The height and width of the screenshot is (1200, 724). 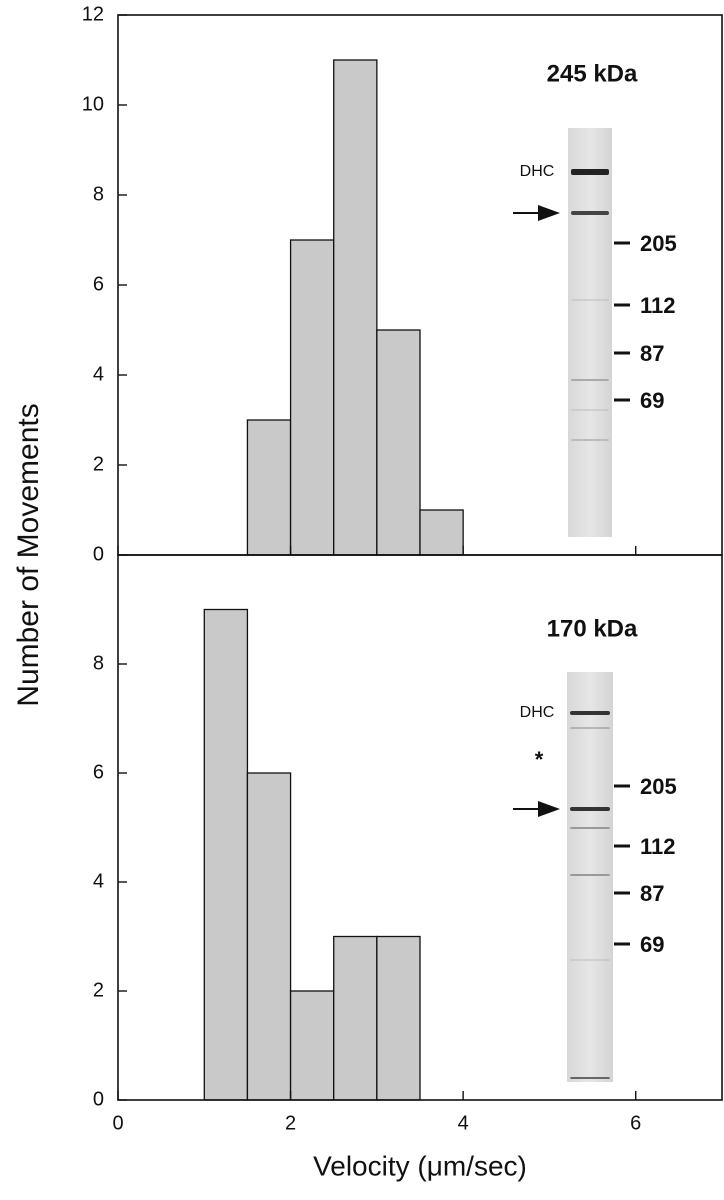 I want to click on star-label: *, so click(x=539, y=759).